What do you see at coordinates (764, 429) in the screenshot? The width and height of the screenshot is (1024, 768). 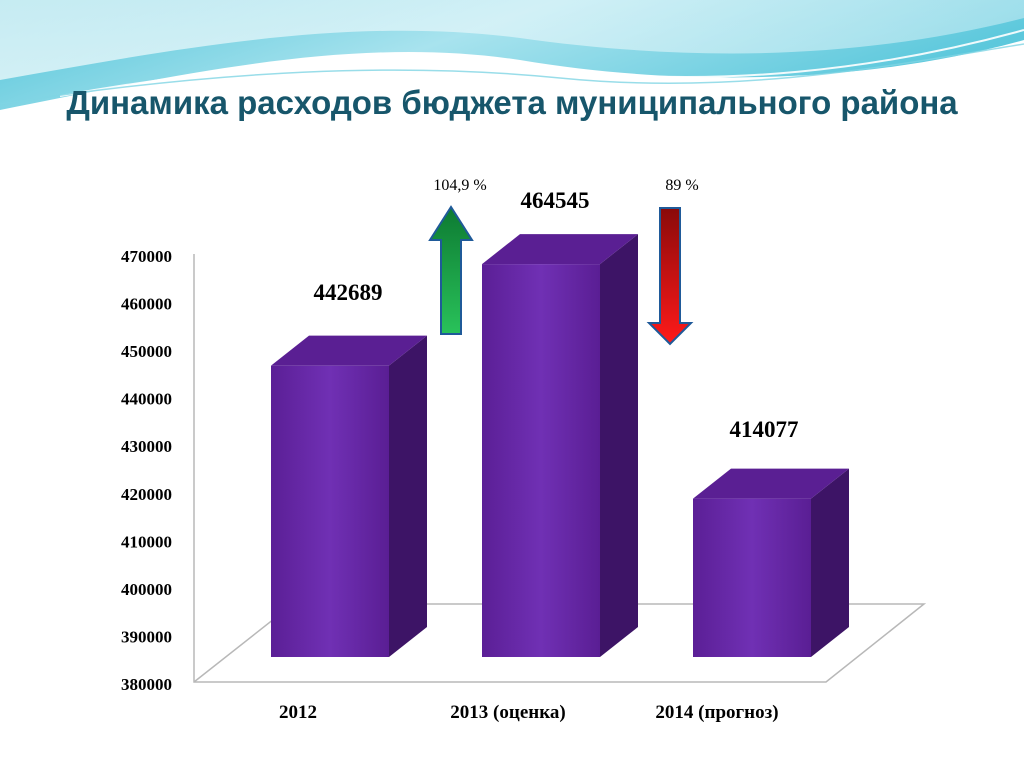 I see `data-label: 414077` at bounding box center [764, 429].